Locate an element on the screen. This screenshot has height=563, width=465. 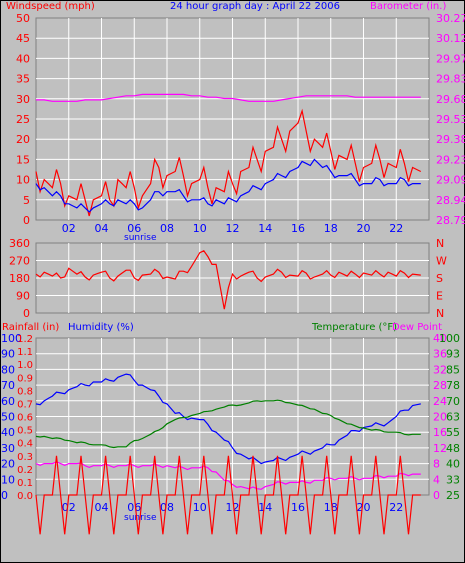
windspeed-tick: 40 is located at coordinates (23, 58).